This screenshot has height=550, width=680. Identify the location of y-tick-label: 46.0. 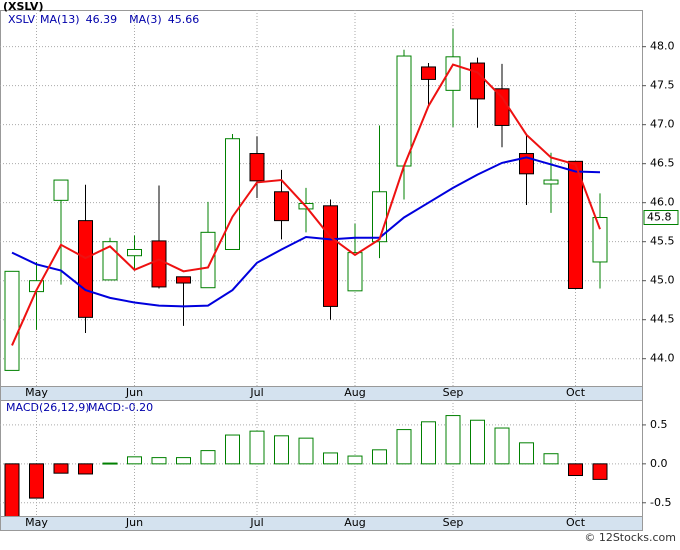
(662, 202).